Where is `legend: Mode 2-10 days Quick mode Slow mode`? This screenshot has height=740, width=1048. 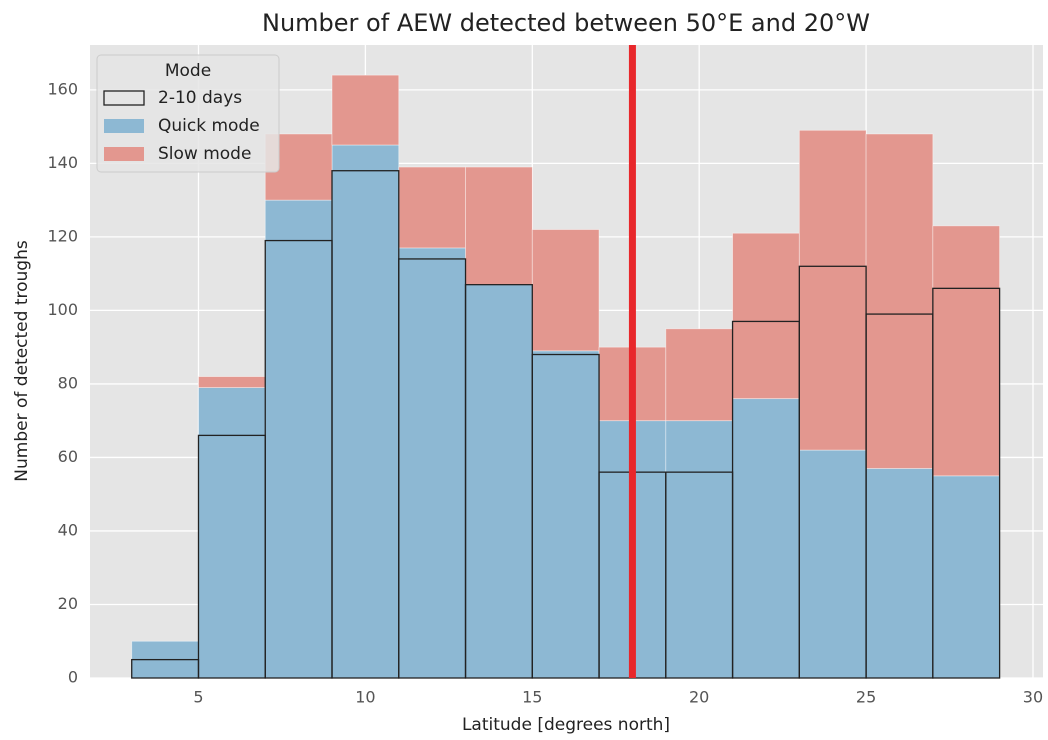 legend: Mode 2-10 days Quick mode Slow mode is located at coordinates (188, 113).